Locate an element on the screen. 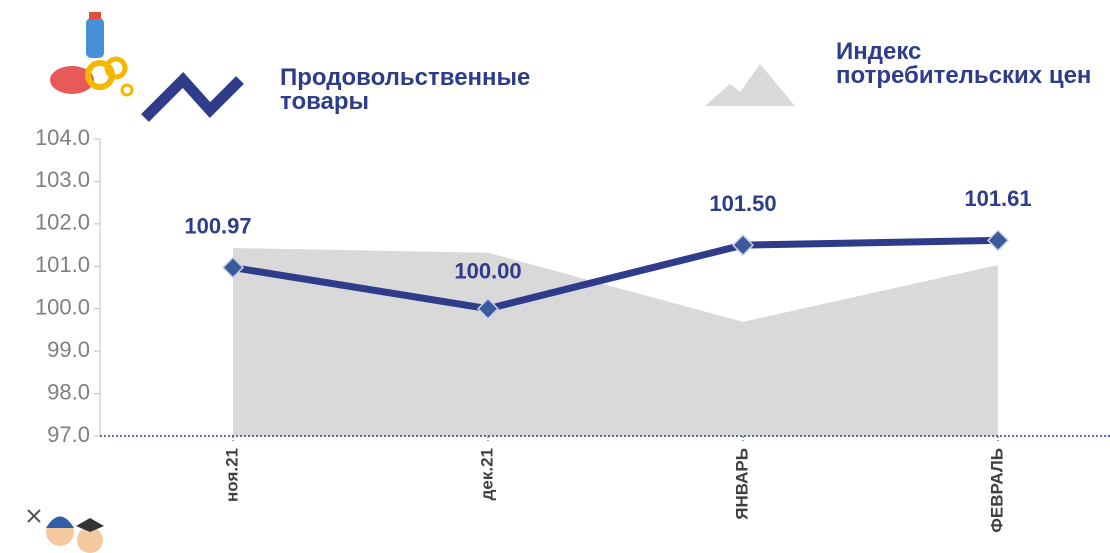 This screenshot has width=1110, height=553. x-tick-label: ФЕВРАЛЬ is located at coordinates (996, 490).